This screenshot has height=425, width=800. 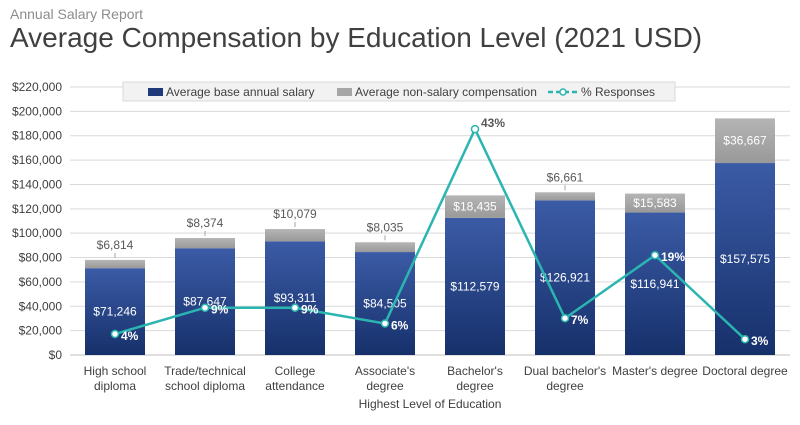 What do you see at coordinates (56, 355) in the screenshot?
I see `y-tick-label: $0` at bounding box center [56, 355].